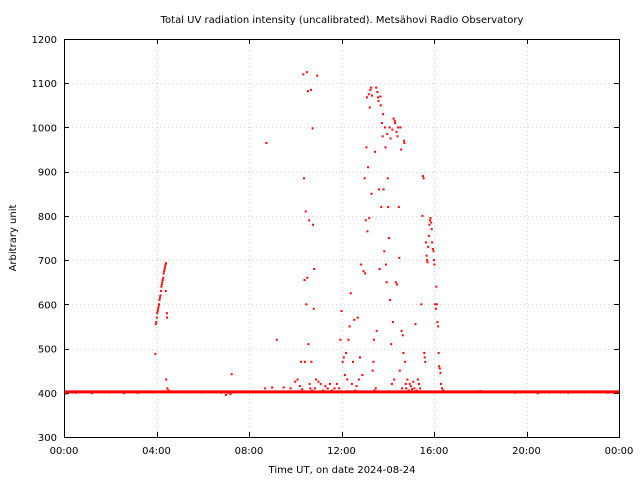 The height and width of the screenshot is (480, 640). What do you see at coordinates (47, 261) in the screenshot?
I see `y-tick-label: 700` at bounding box center [47, 261].